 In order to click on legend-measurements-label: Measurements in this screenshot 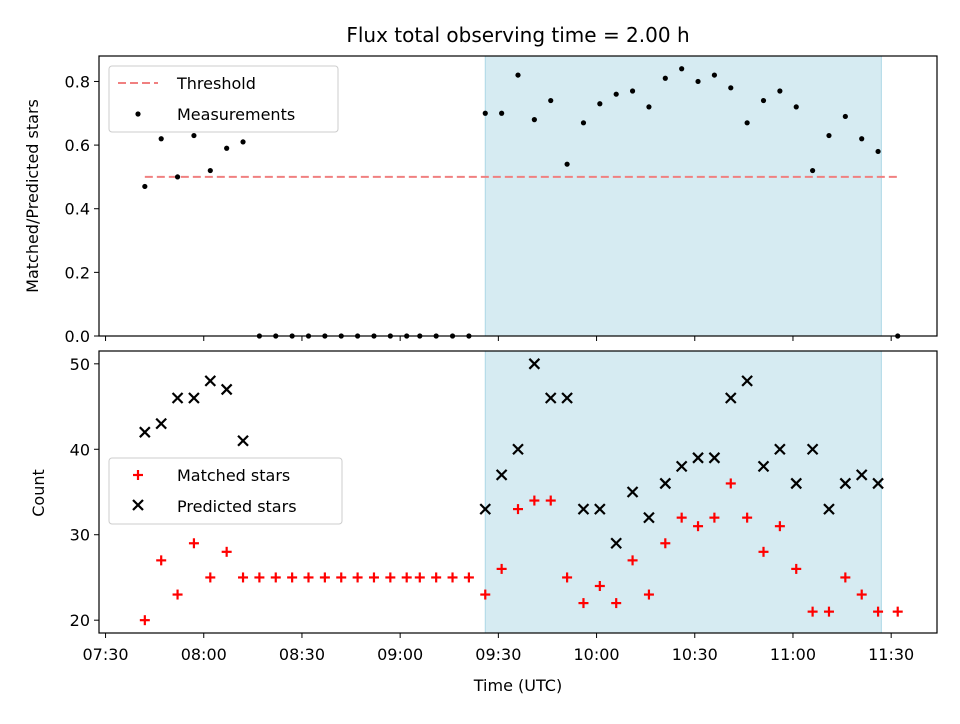, I will do `click(236, 114)`.